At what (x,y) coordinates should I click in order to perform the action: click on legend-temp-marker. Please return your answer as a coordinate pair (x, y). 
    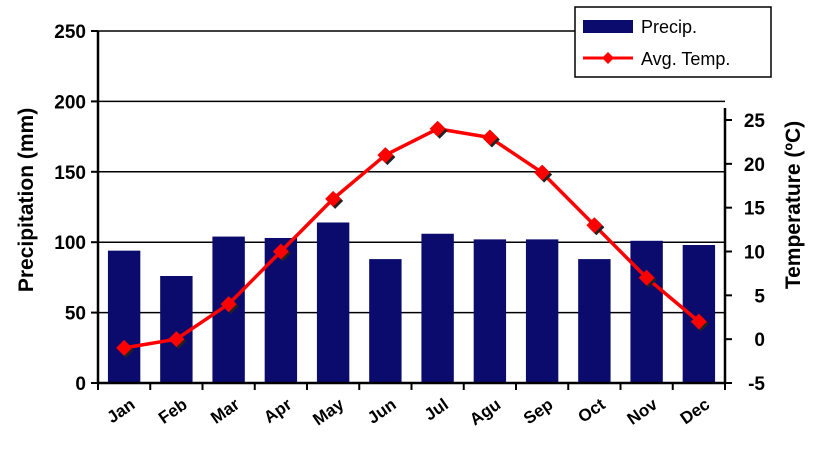
    Looking at the image, I should click on (608, 58).